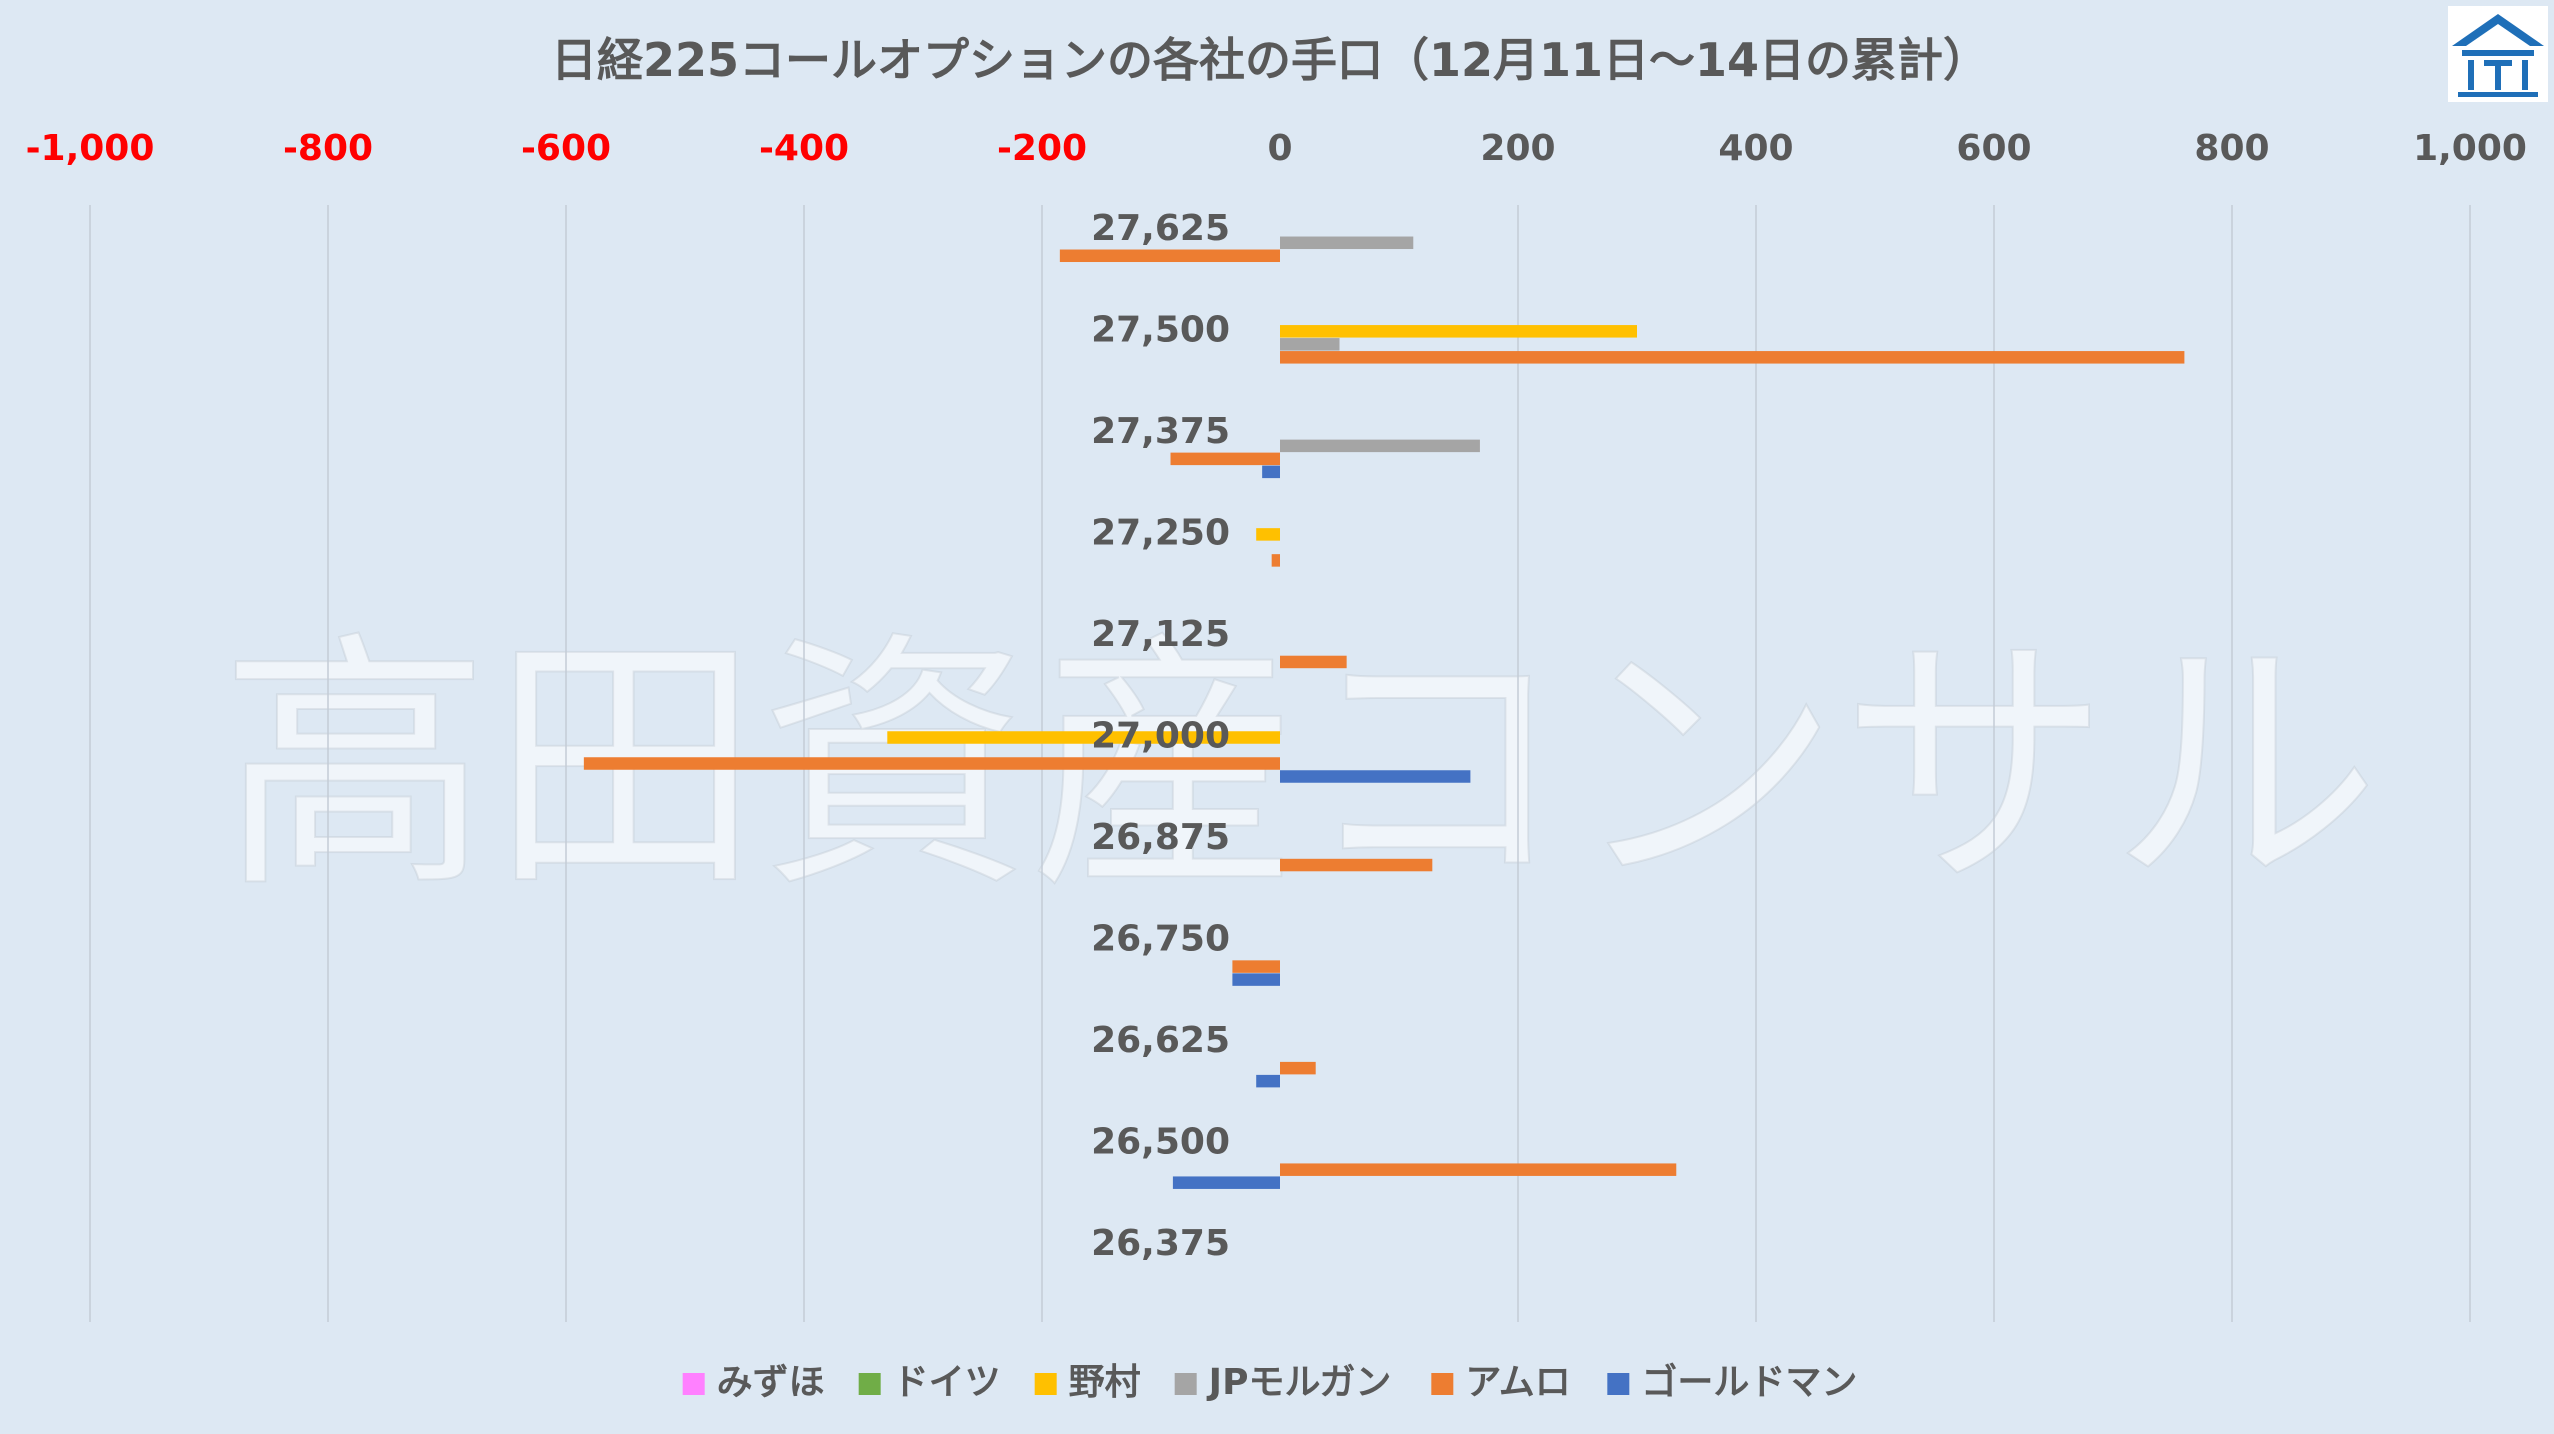 The height and width of the screenshot is (1434, 2554). Describe the element at coordinates (1279, 148) in the screenshot. I see `x-tick-label: 0` at that location.